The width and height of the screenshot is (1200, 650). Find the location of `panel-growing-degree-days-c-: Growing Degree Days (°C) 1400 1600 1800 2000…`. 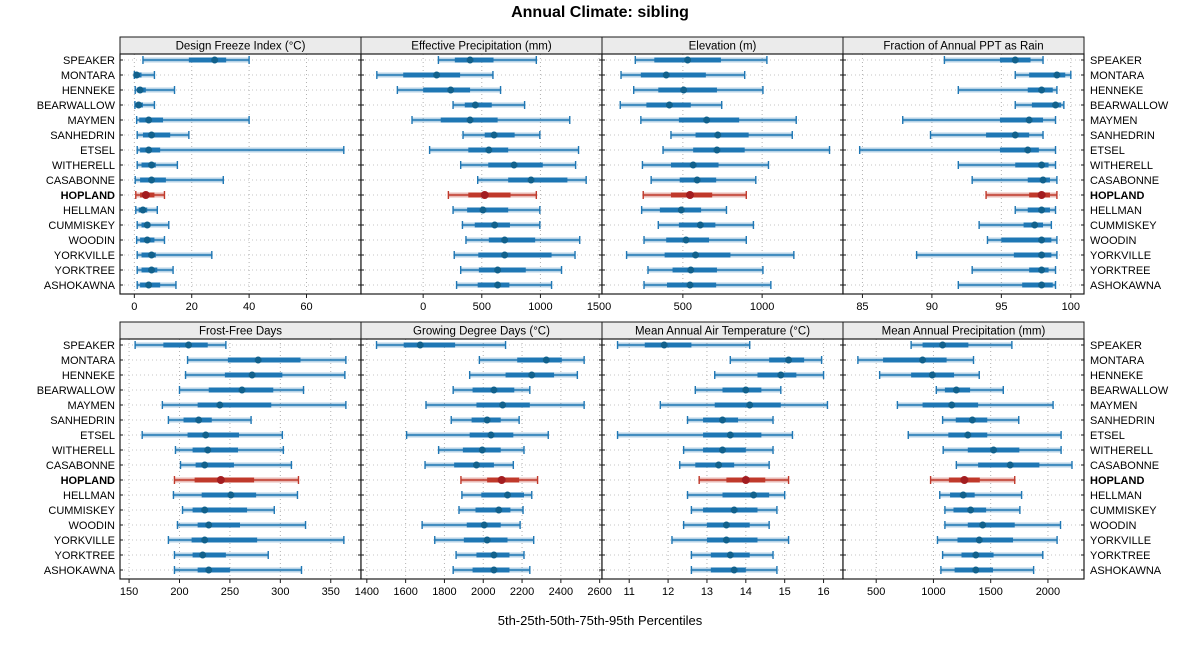

panel-growing-degree-days-c-: Growing Degree Days (°C) 1400 1600 1800 2000… is located at coordinates (483, 459).